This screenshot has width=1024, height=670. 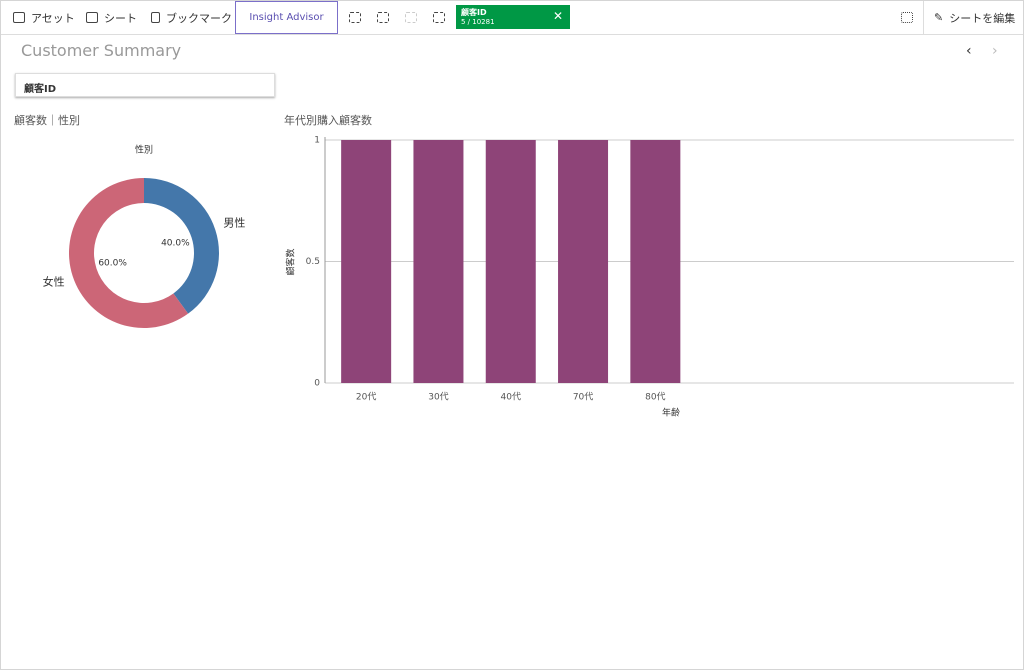 I want to click on y-axis-title: 顧客数, so click(x=291, y=261).